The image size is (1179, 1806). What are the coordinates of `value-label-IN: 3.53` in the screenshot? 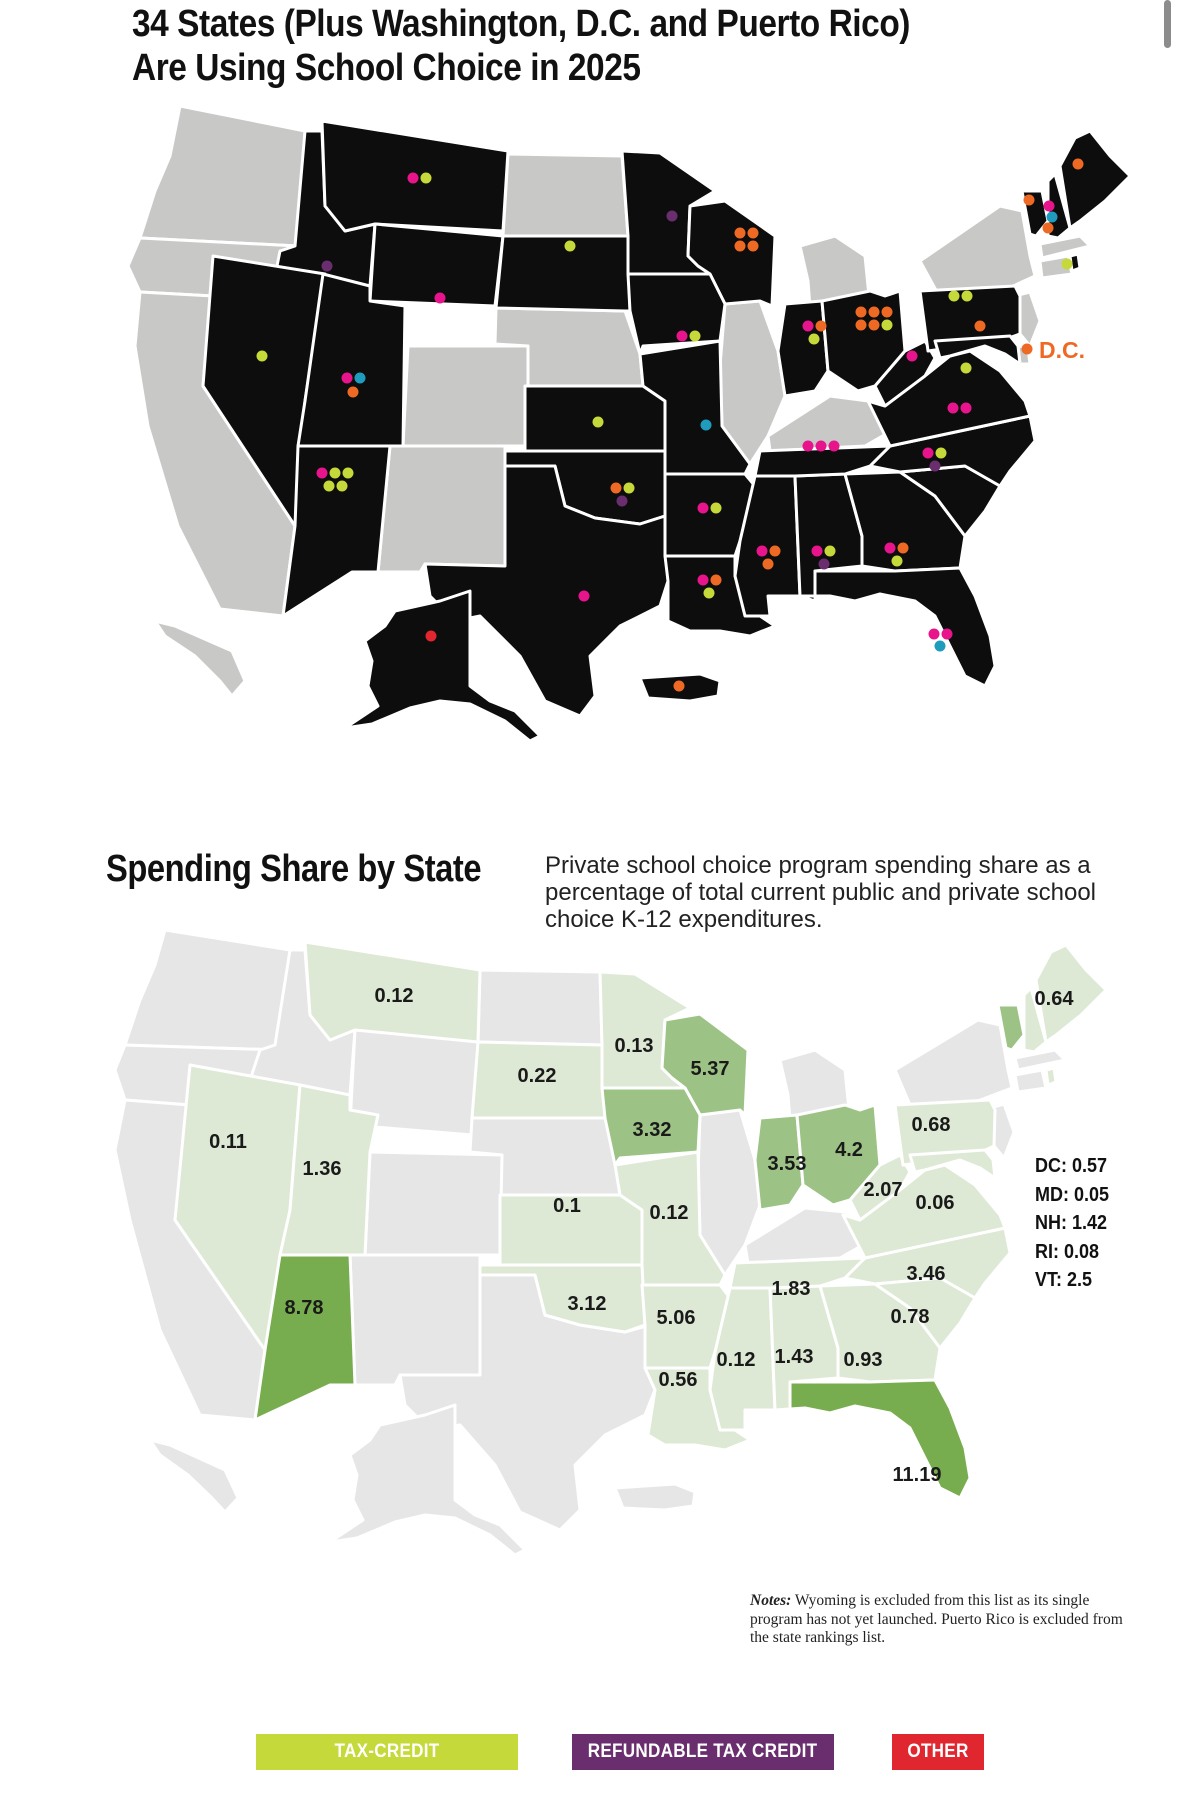 It's located at (787, 1164).